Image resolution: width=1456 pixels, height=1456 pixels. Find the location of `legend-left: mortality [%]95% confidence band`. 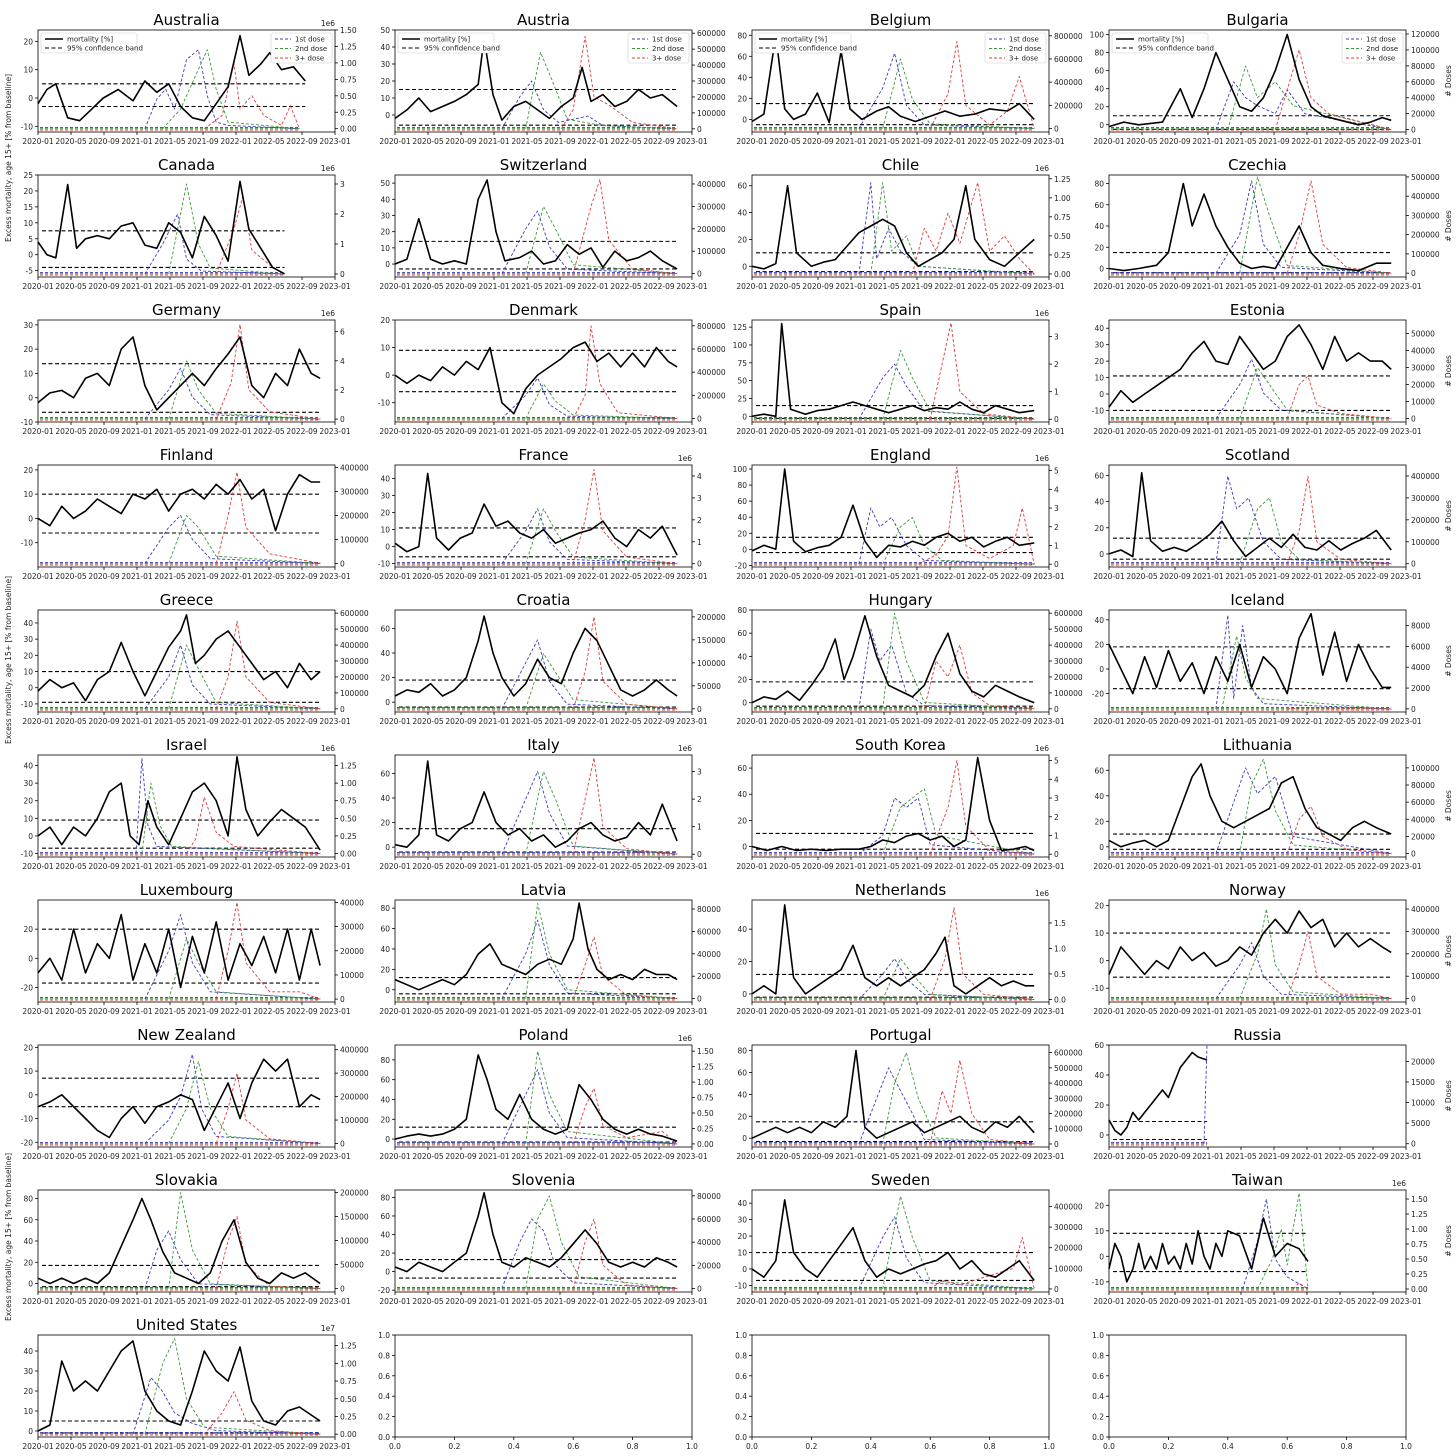

legend-left: mortality [%]95% confidence band is located at coordinates (1162, 43).